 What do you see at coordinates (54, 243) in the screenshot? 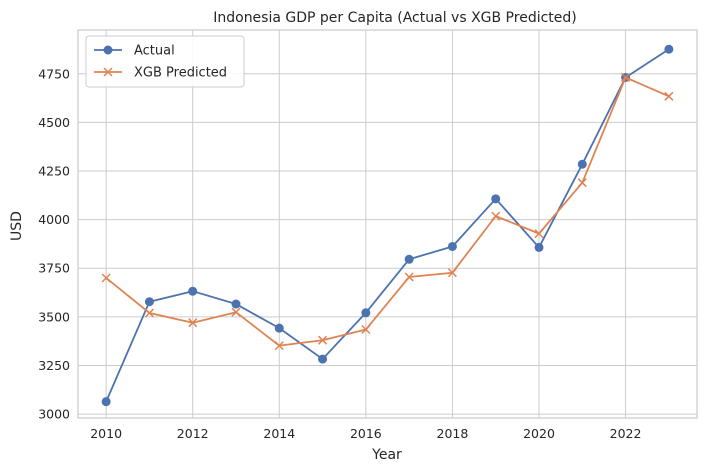
I see `y-tick-labels: 3000 3250 3500 3750 4000 4250 4500 4750` at bounding box center [54, 243].